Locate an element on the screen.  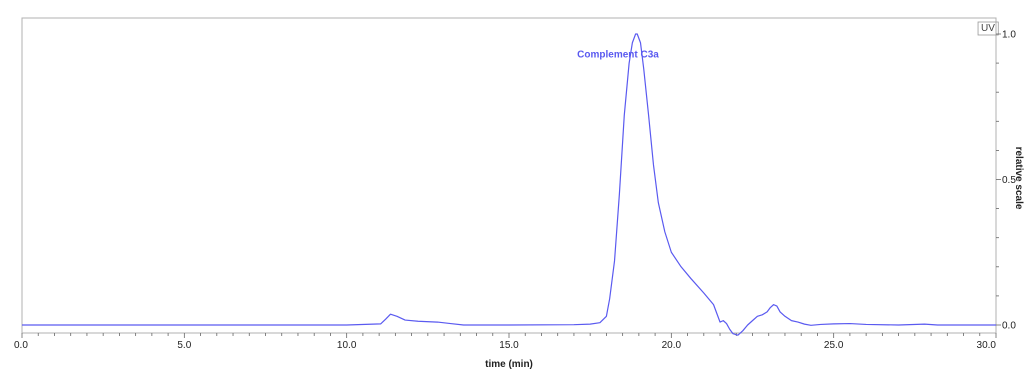
y-axis-ticks is located at coordinates (998, 179).